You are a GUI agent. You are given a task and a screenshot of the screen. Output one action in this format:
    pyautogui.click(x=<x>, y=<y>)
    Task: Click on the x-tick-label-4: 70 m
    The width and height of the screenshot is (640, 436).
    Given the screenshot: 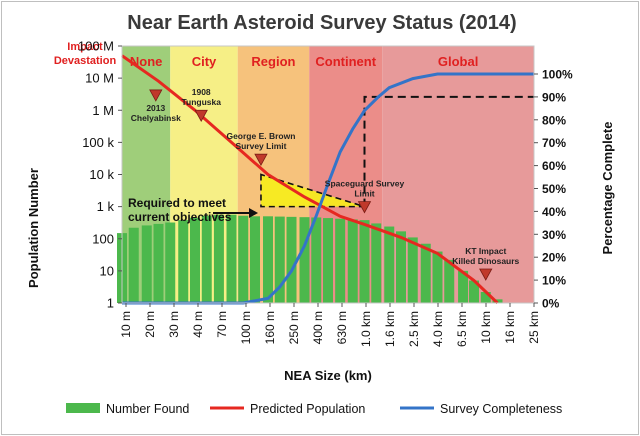 What is the action you would take?
    pyautogui.click(x=222, y=324)
    